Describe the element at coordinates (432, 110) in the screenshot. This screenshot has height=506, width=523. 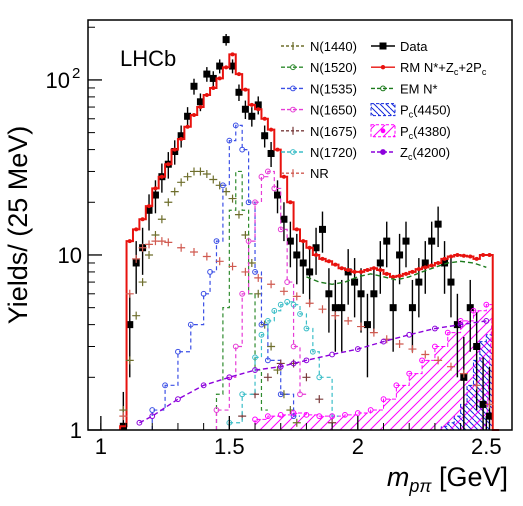
I see `legend-label-part: (4450)` at that location.